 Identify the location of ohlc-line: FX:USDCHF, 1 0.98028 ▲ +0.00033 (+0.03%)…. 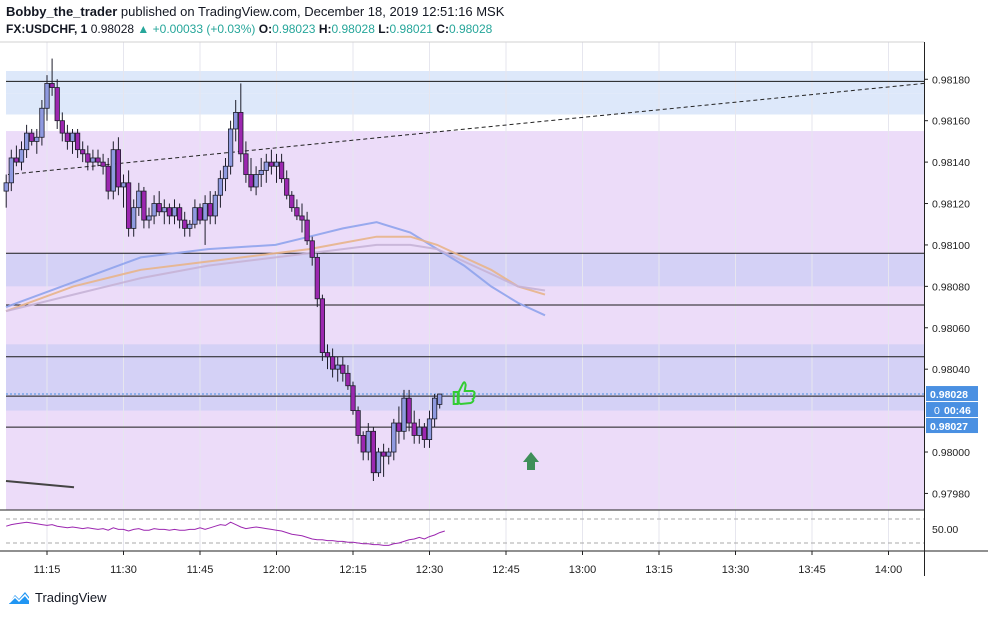
(456, 29).